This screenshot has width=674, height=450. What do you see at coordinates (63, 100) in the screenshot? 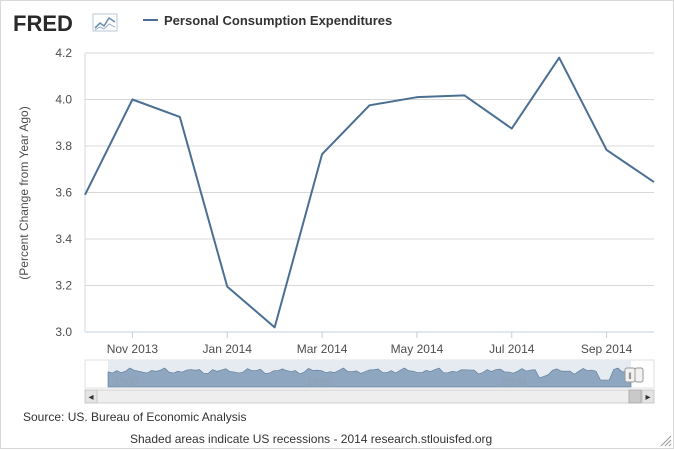
I see `y-tick-label: 4.0` at bounding box center [63, 100].